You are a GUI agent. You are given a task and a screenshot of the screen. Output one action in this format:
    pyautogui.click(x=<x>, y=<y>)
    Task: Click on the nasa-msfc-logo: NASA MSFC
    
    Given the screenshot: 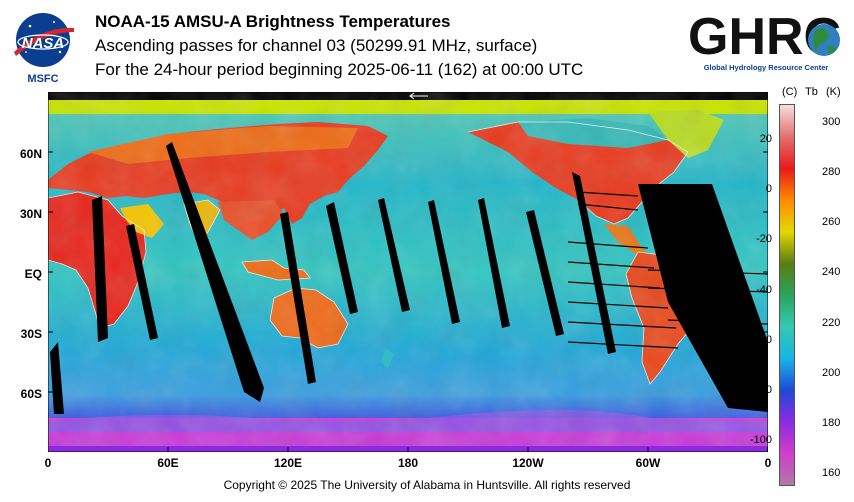 What is the action you would take?
    pyautogui.click(x=44, y=47)
    